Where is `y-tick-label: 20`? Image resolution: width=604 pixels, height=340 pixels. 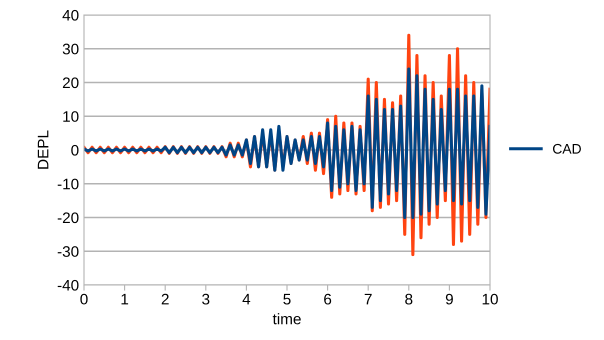 y-tick-label: 20 is located at coordinates (70, 82).